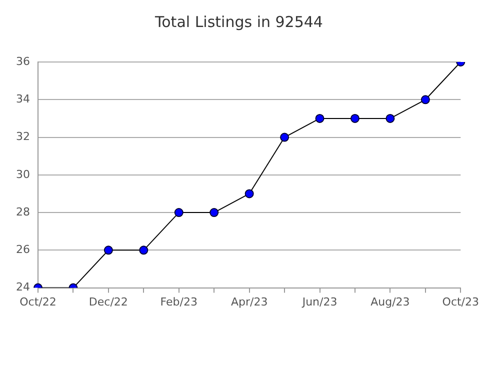 Image resolution: width=490 pixels, height=380 pixels. What do you see at coordinates (238, 21) in the screenshot?
I see `chart-title: Total Listings in 92544` at bounding box center [238, 21].